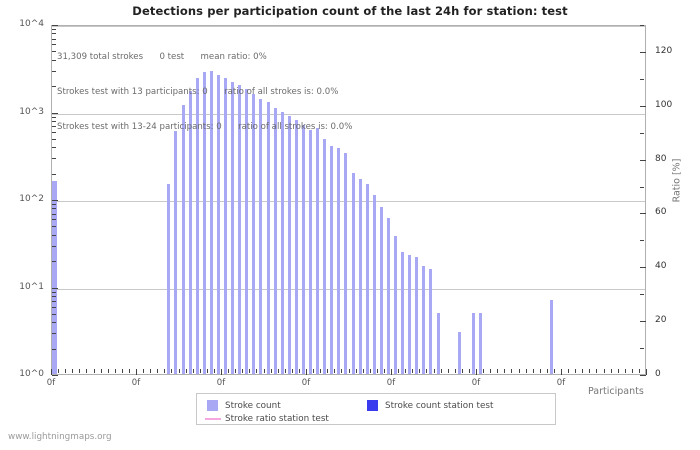 The height and width of the screenshot is (450, 700). I want to click on y-axis-tick-label-left: 10^2, so click(31, 199).